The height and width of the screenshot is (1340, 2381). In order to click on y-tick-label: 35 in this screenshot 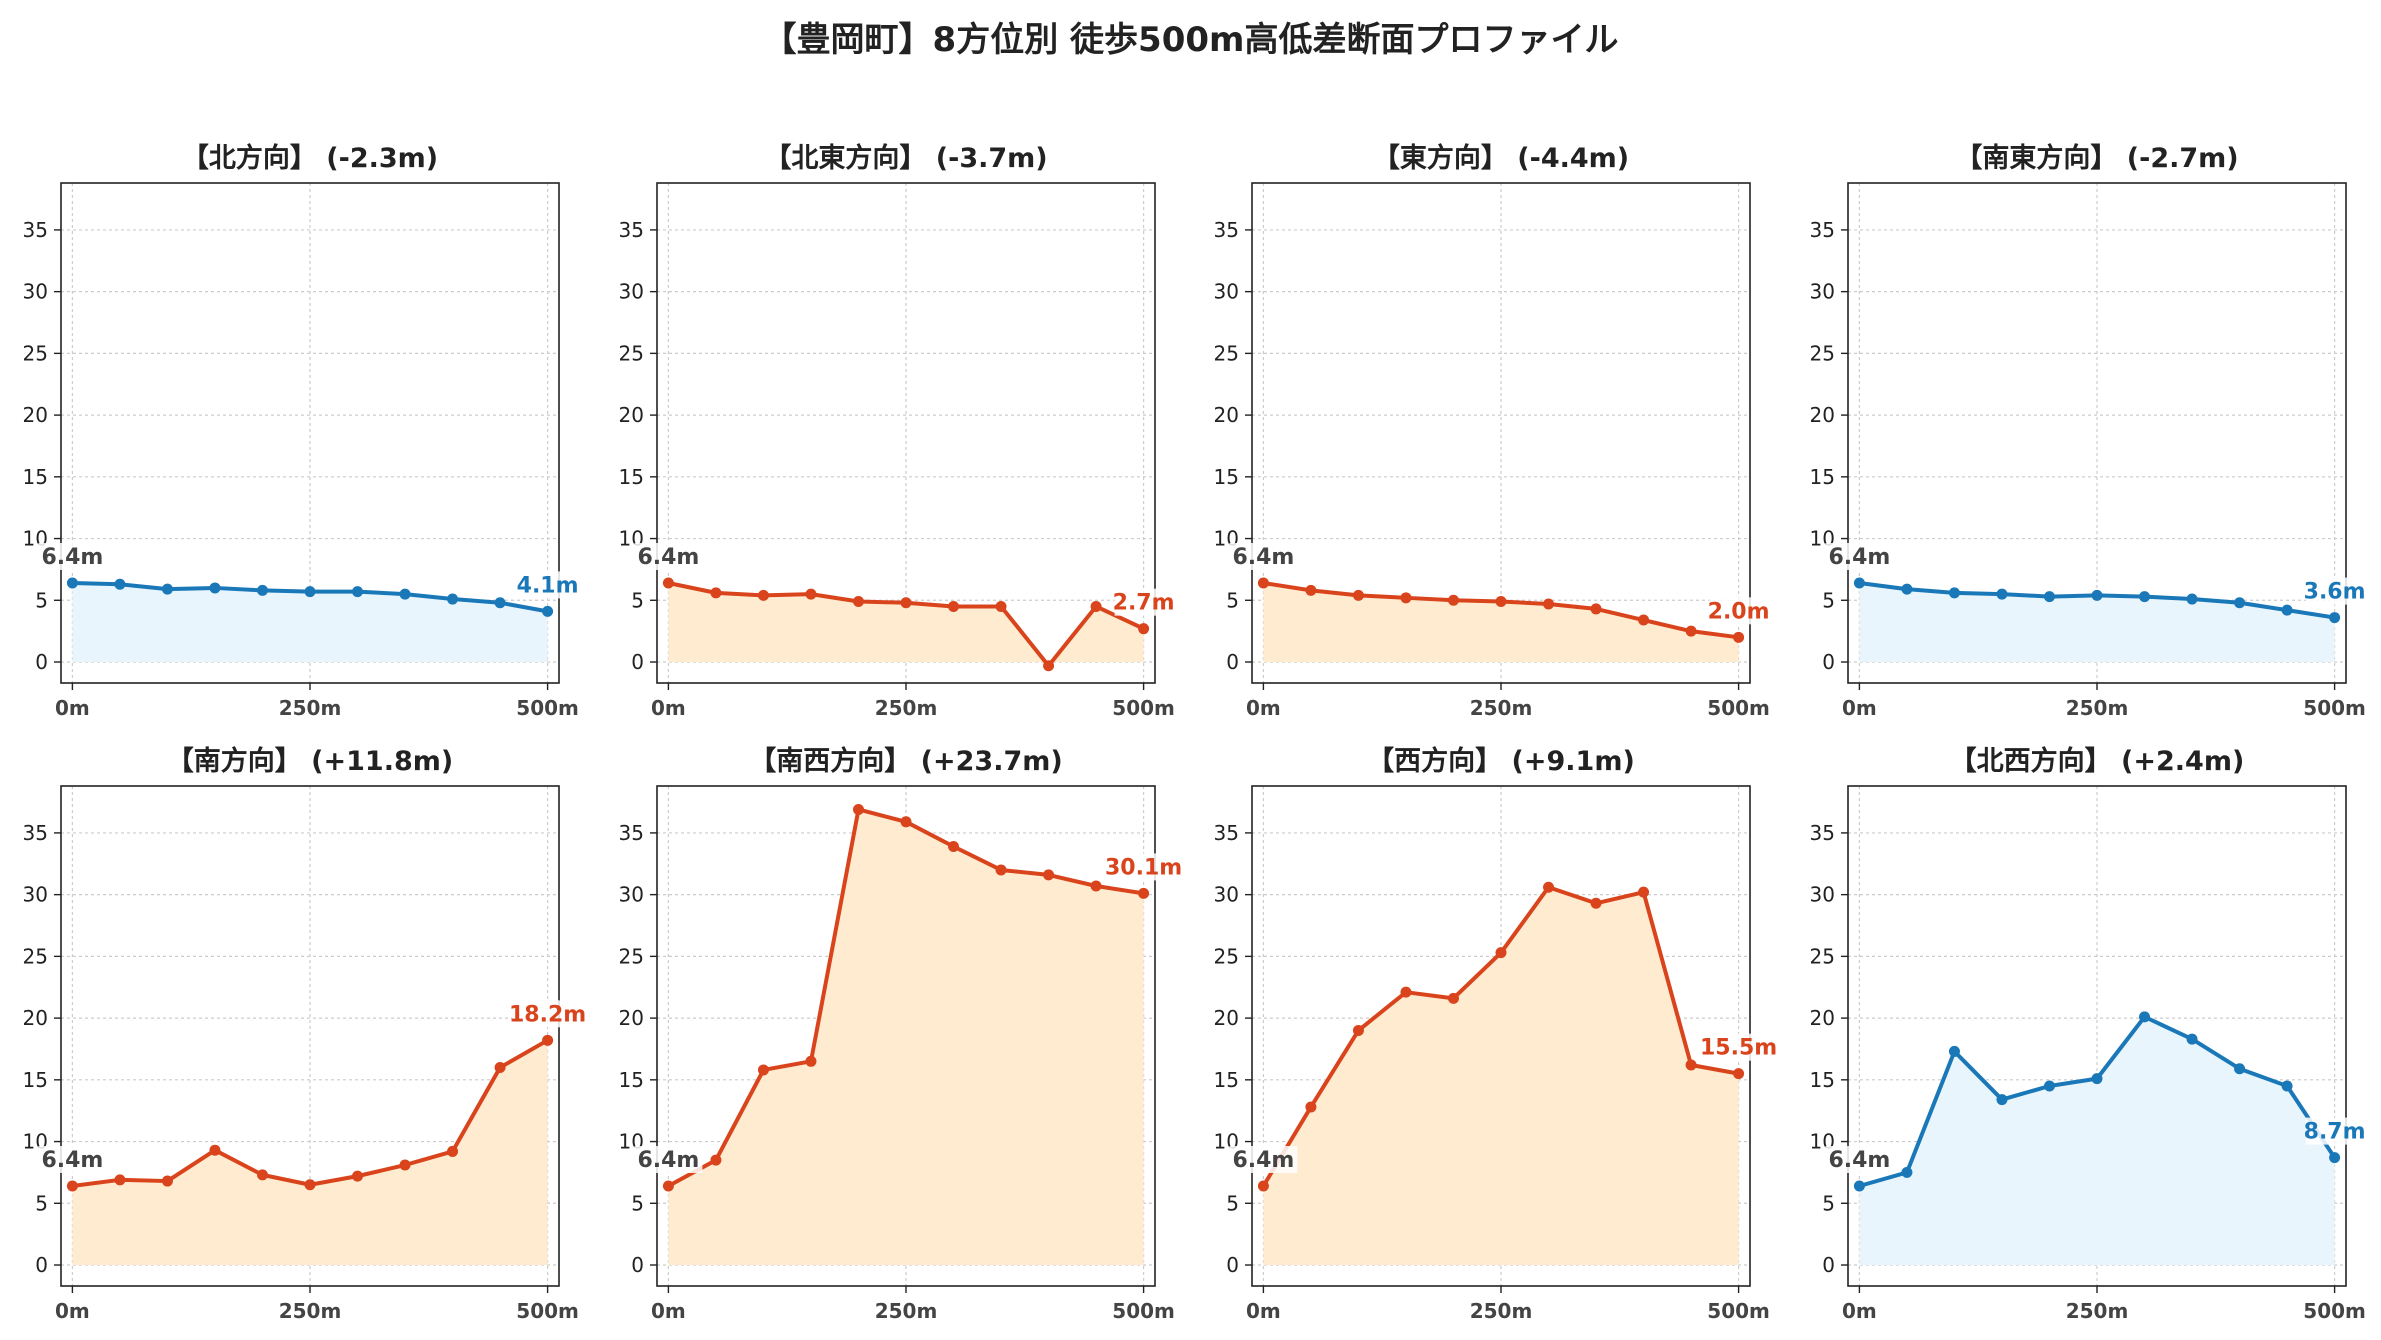, I will do `click(35, 230)`.